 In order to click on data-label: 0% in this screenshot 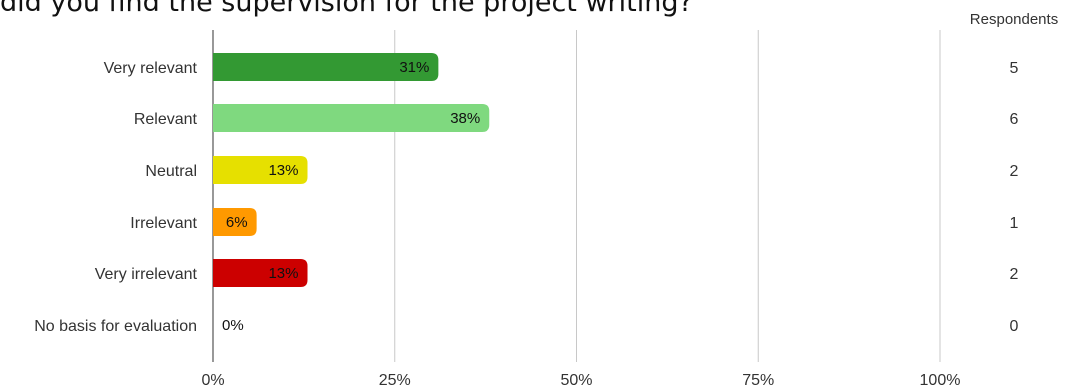, I will do `click(233, 325)`.